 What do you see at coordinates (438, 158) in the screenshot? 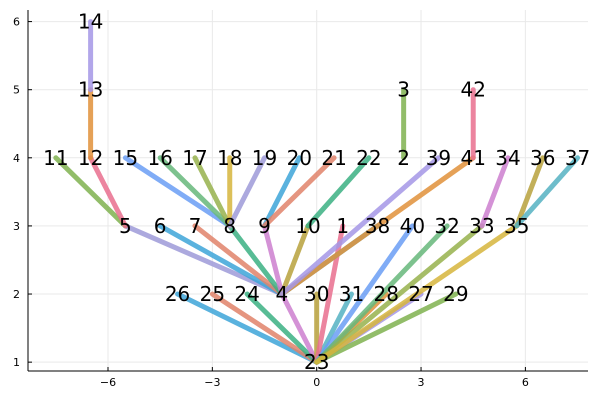
I see `node-label-39: 39` at bounding box center [438, 158].